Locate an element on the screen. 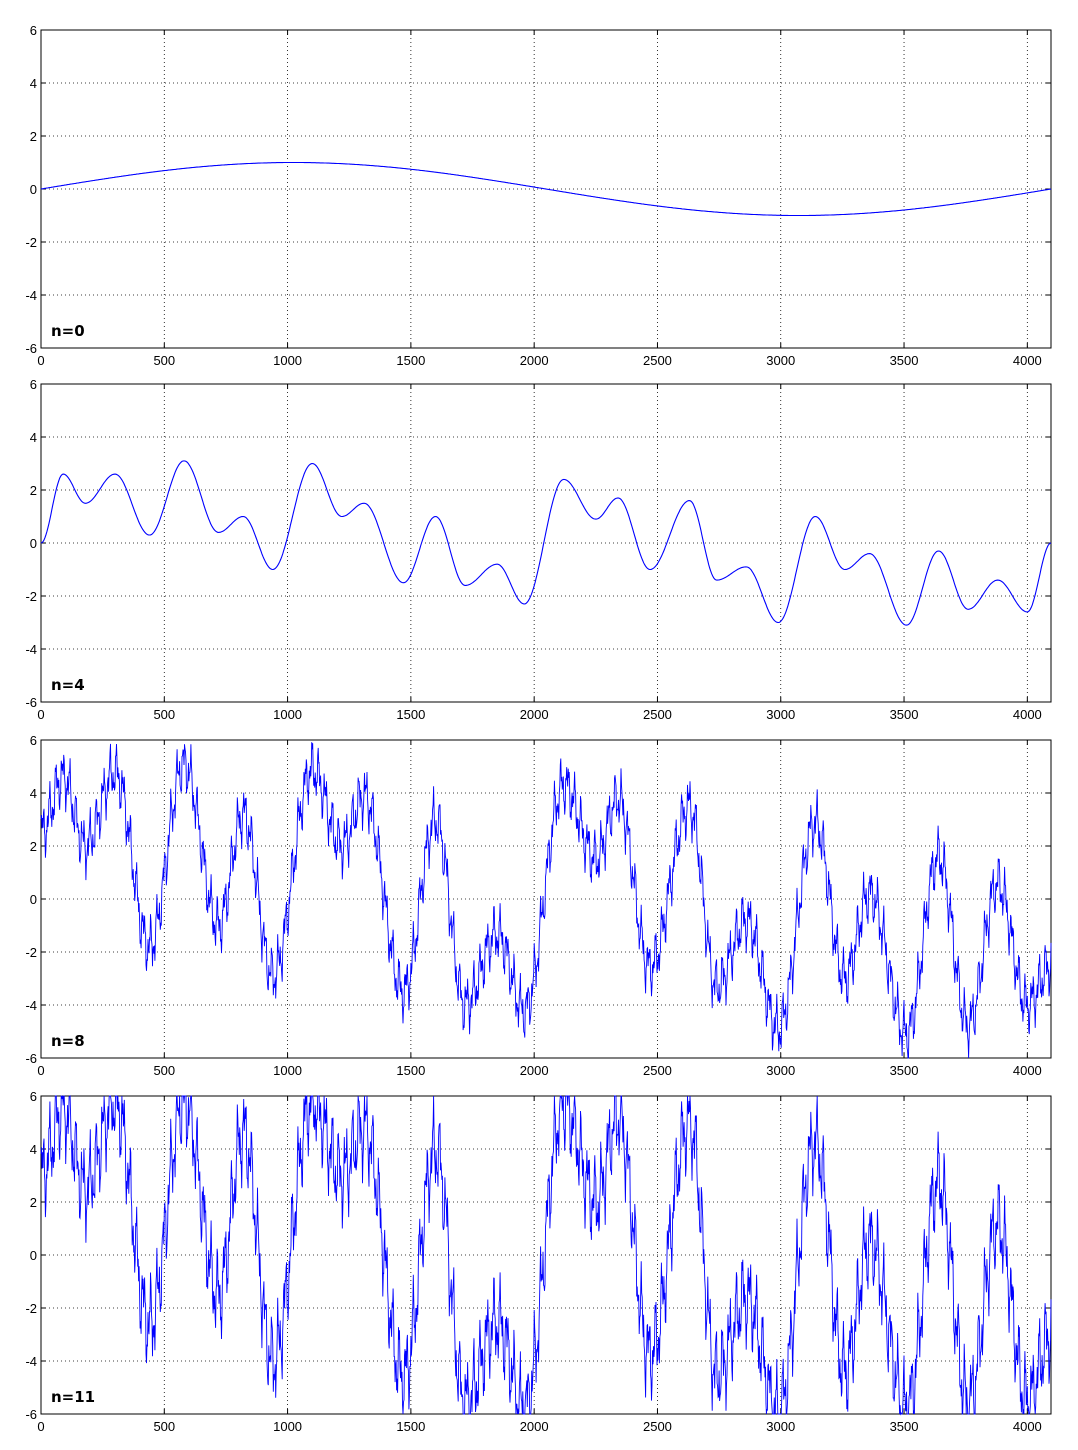 The image size is (1078, 1450). panel-label: n=0 is located at coordinates (68, 331).